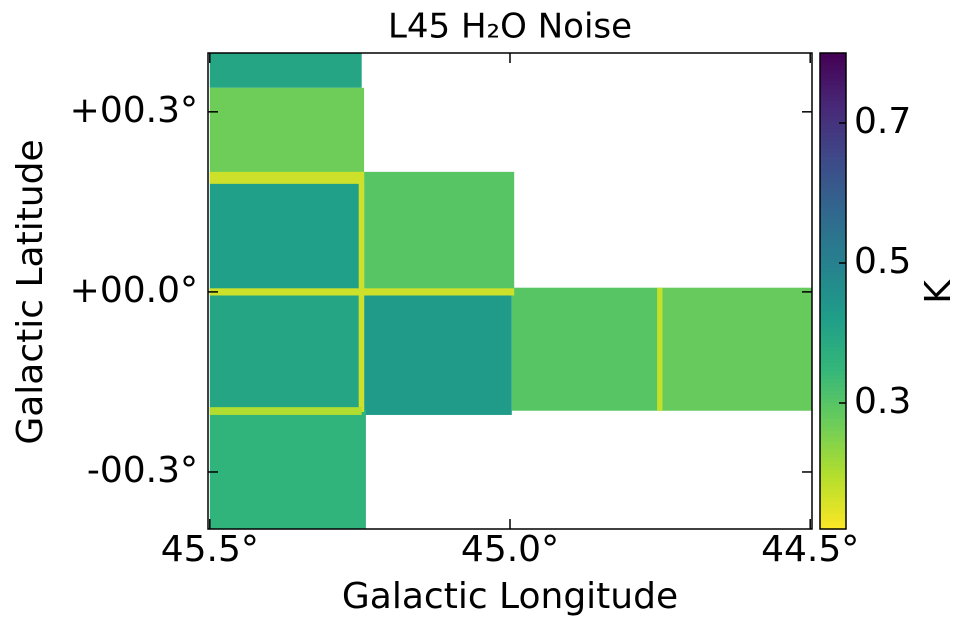 This screenshot has width=961, height=628. What do you see at coordinates (30, 291) in the screenshot?
I see `y-axis-label: Galactic Latitude` at bounding box center [30, 291].